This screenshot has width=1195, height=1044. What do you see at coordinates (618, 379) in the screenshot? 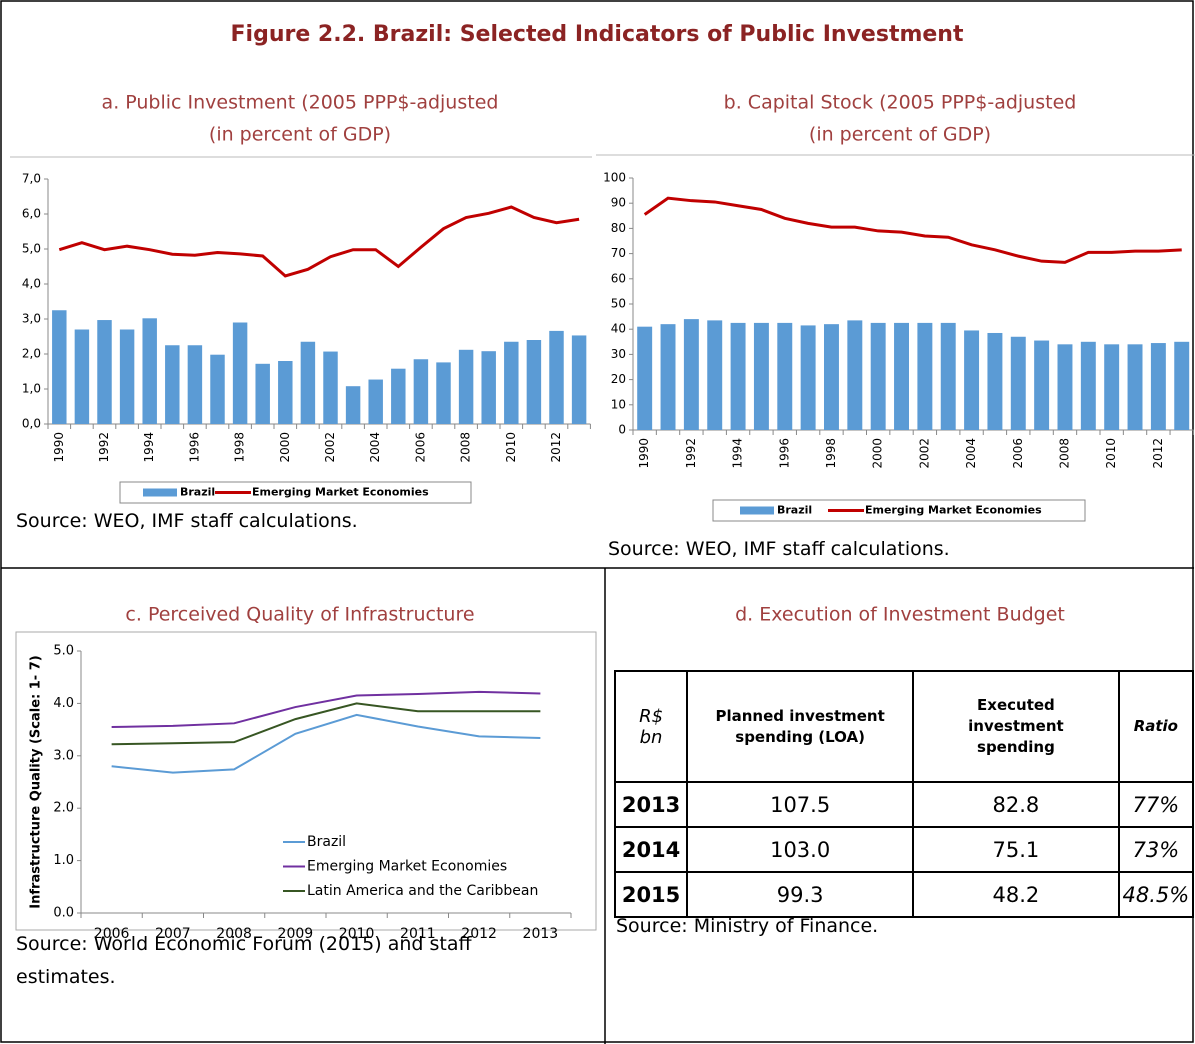
I see `y-tick-label: 20` at bounding box center [618, 379].